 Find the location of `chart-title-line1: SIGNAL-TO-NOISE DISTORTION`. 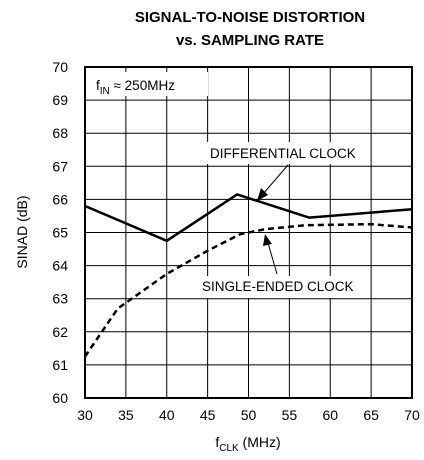

chart-title-line1: SIGNAL-TO-NOISE DISTORTION is located at coordinates (250, 17).